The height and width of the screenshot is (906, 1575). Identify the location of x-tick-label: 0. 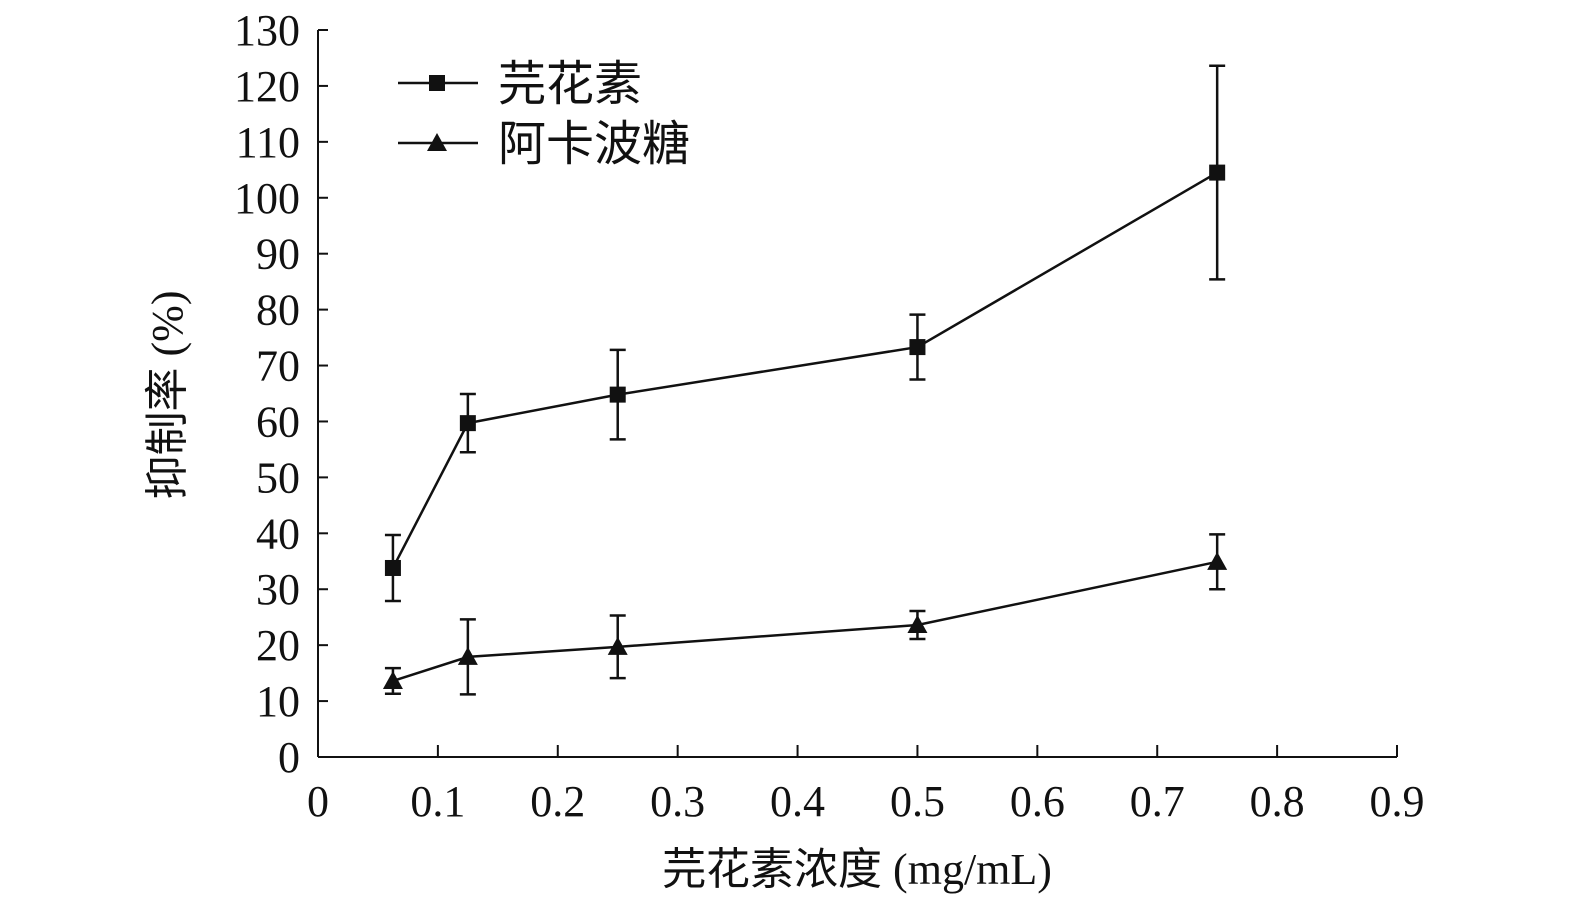
(318, 801).